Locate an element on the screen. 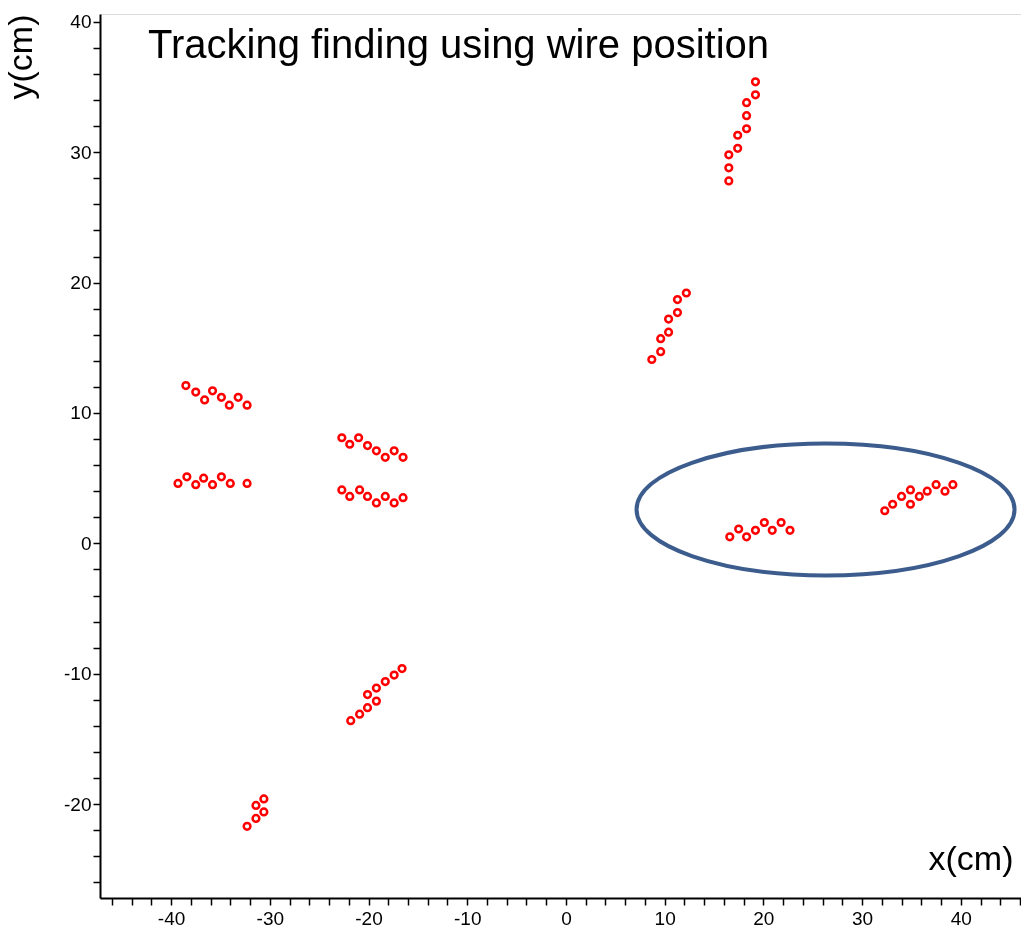 This screenshot has width=1021, height=940. x-tick-label: 0 is located at coordinates (566, 918).